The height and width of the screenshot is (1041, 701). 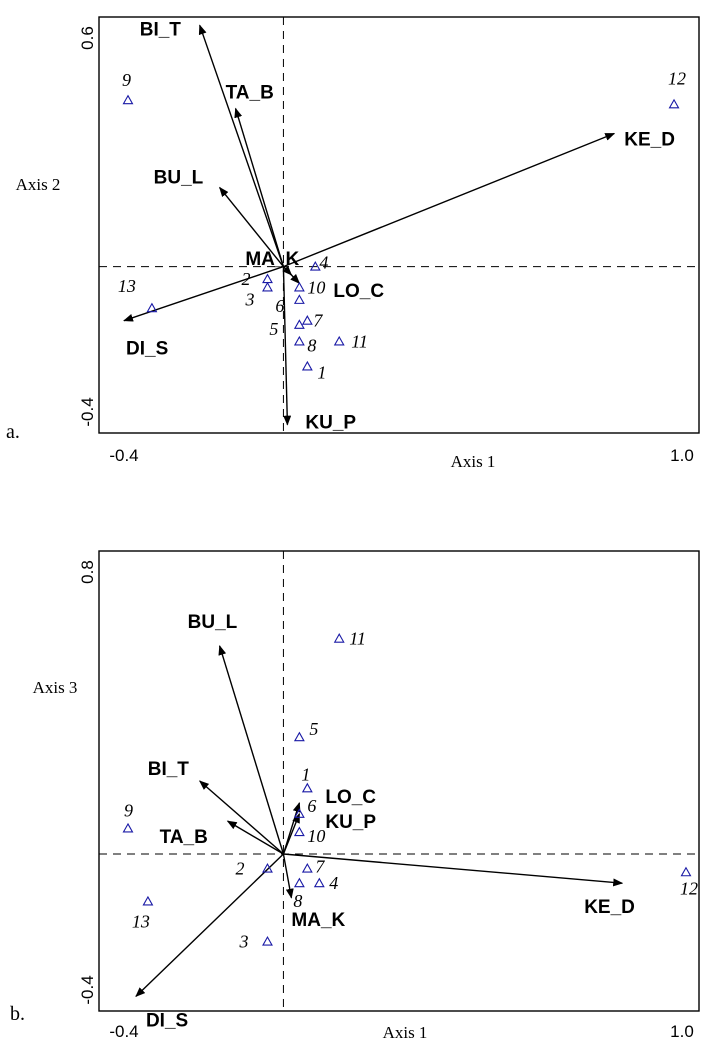 What do you see at coordinates (87, 989) in the screenshot?
I see `panel-b-ytick-bottom: -0.4` at bounding box center [87, 989].